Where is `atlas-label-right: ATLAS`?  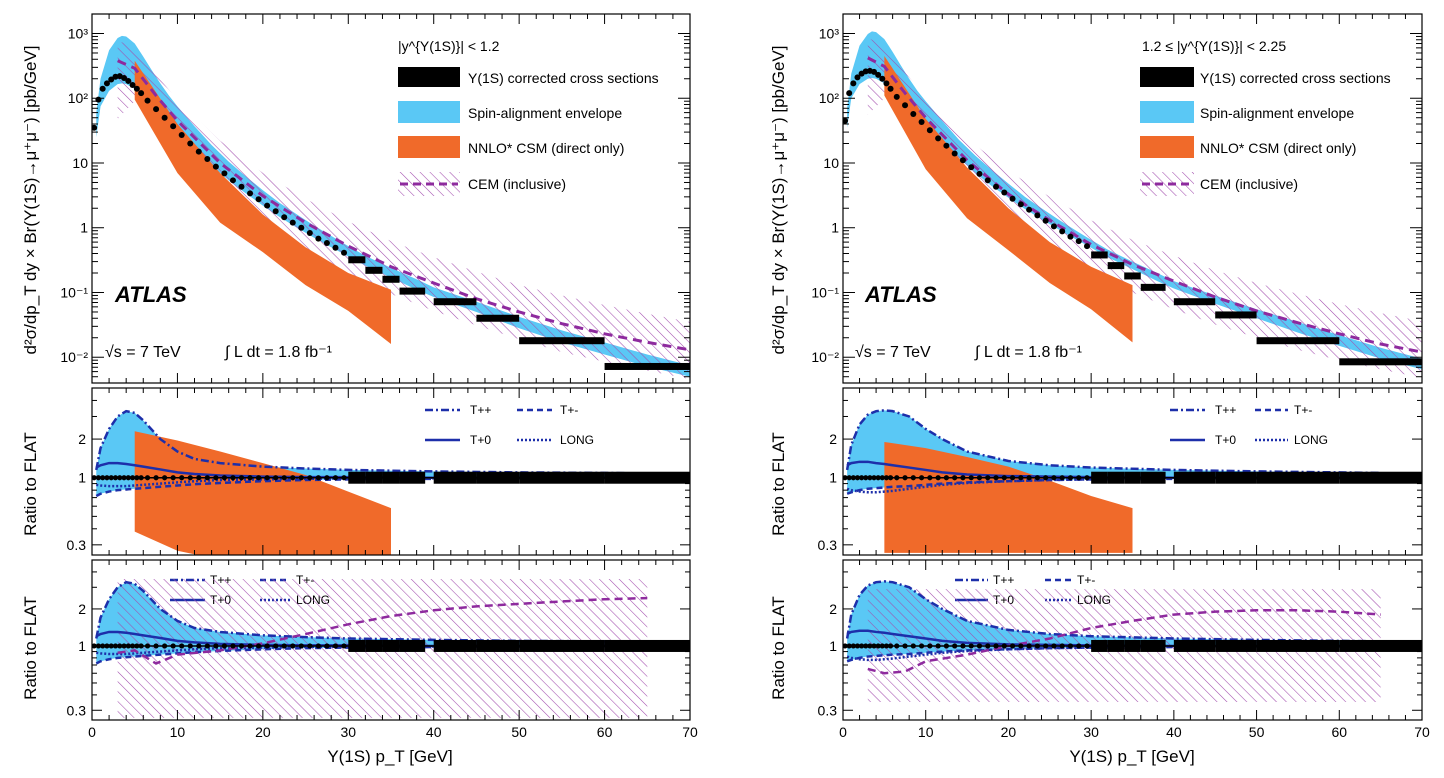
atlas-label-right: ATLAS is located at coordinates (900, 294).